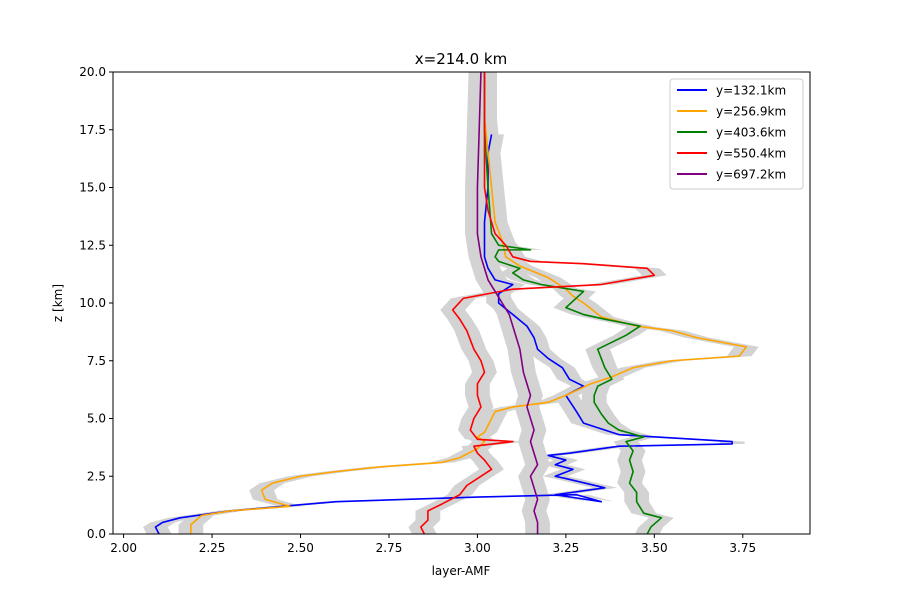  I want to click on x-axis-label: layer-AMF, so click(461, 571).